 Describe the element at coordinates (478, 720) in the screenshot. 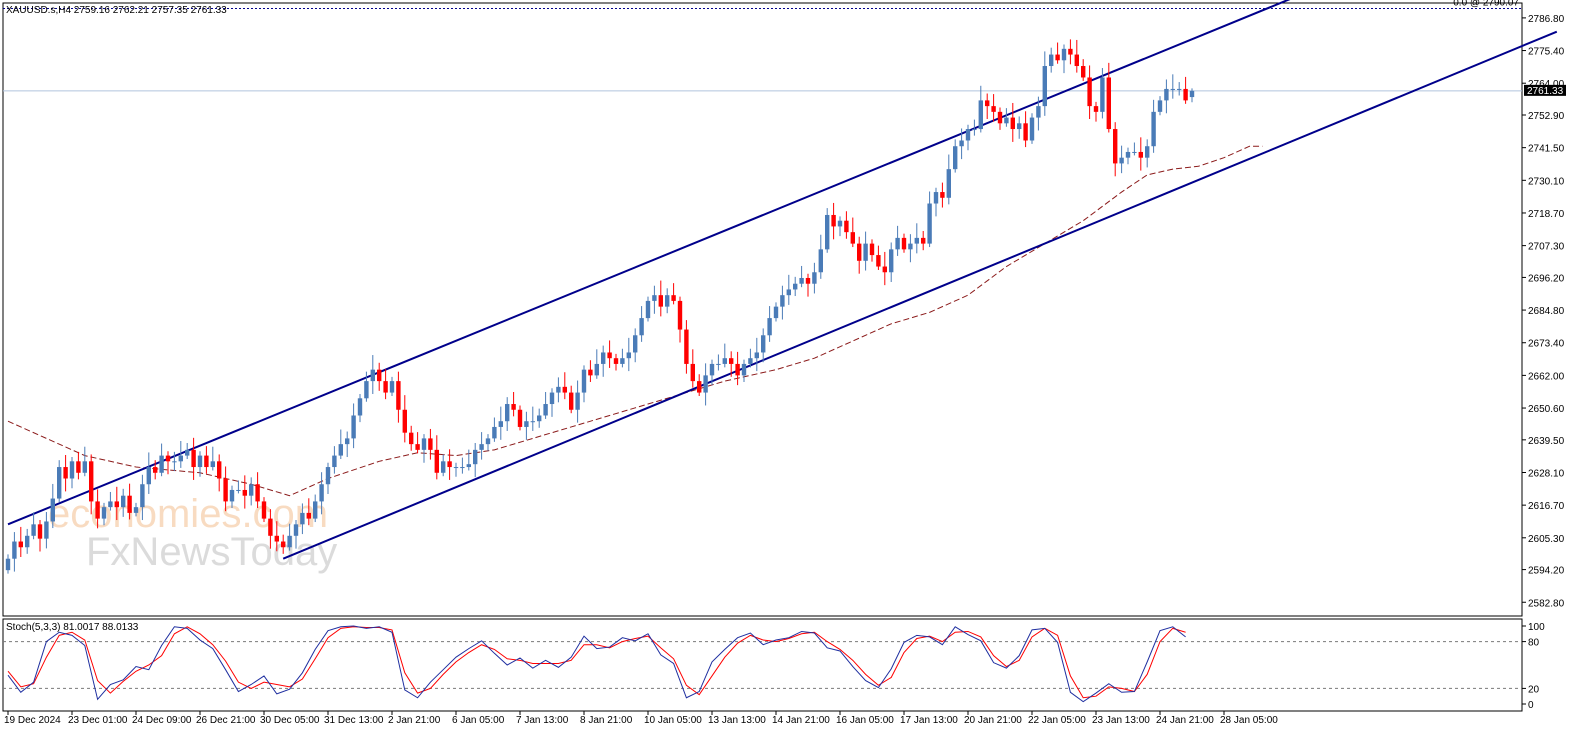

I see `time-tick-label: 6 Jan 05:00` at that location.